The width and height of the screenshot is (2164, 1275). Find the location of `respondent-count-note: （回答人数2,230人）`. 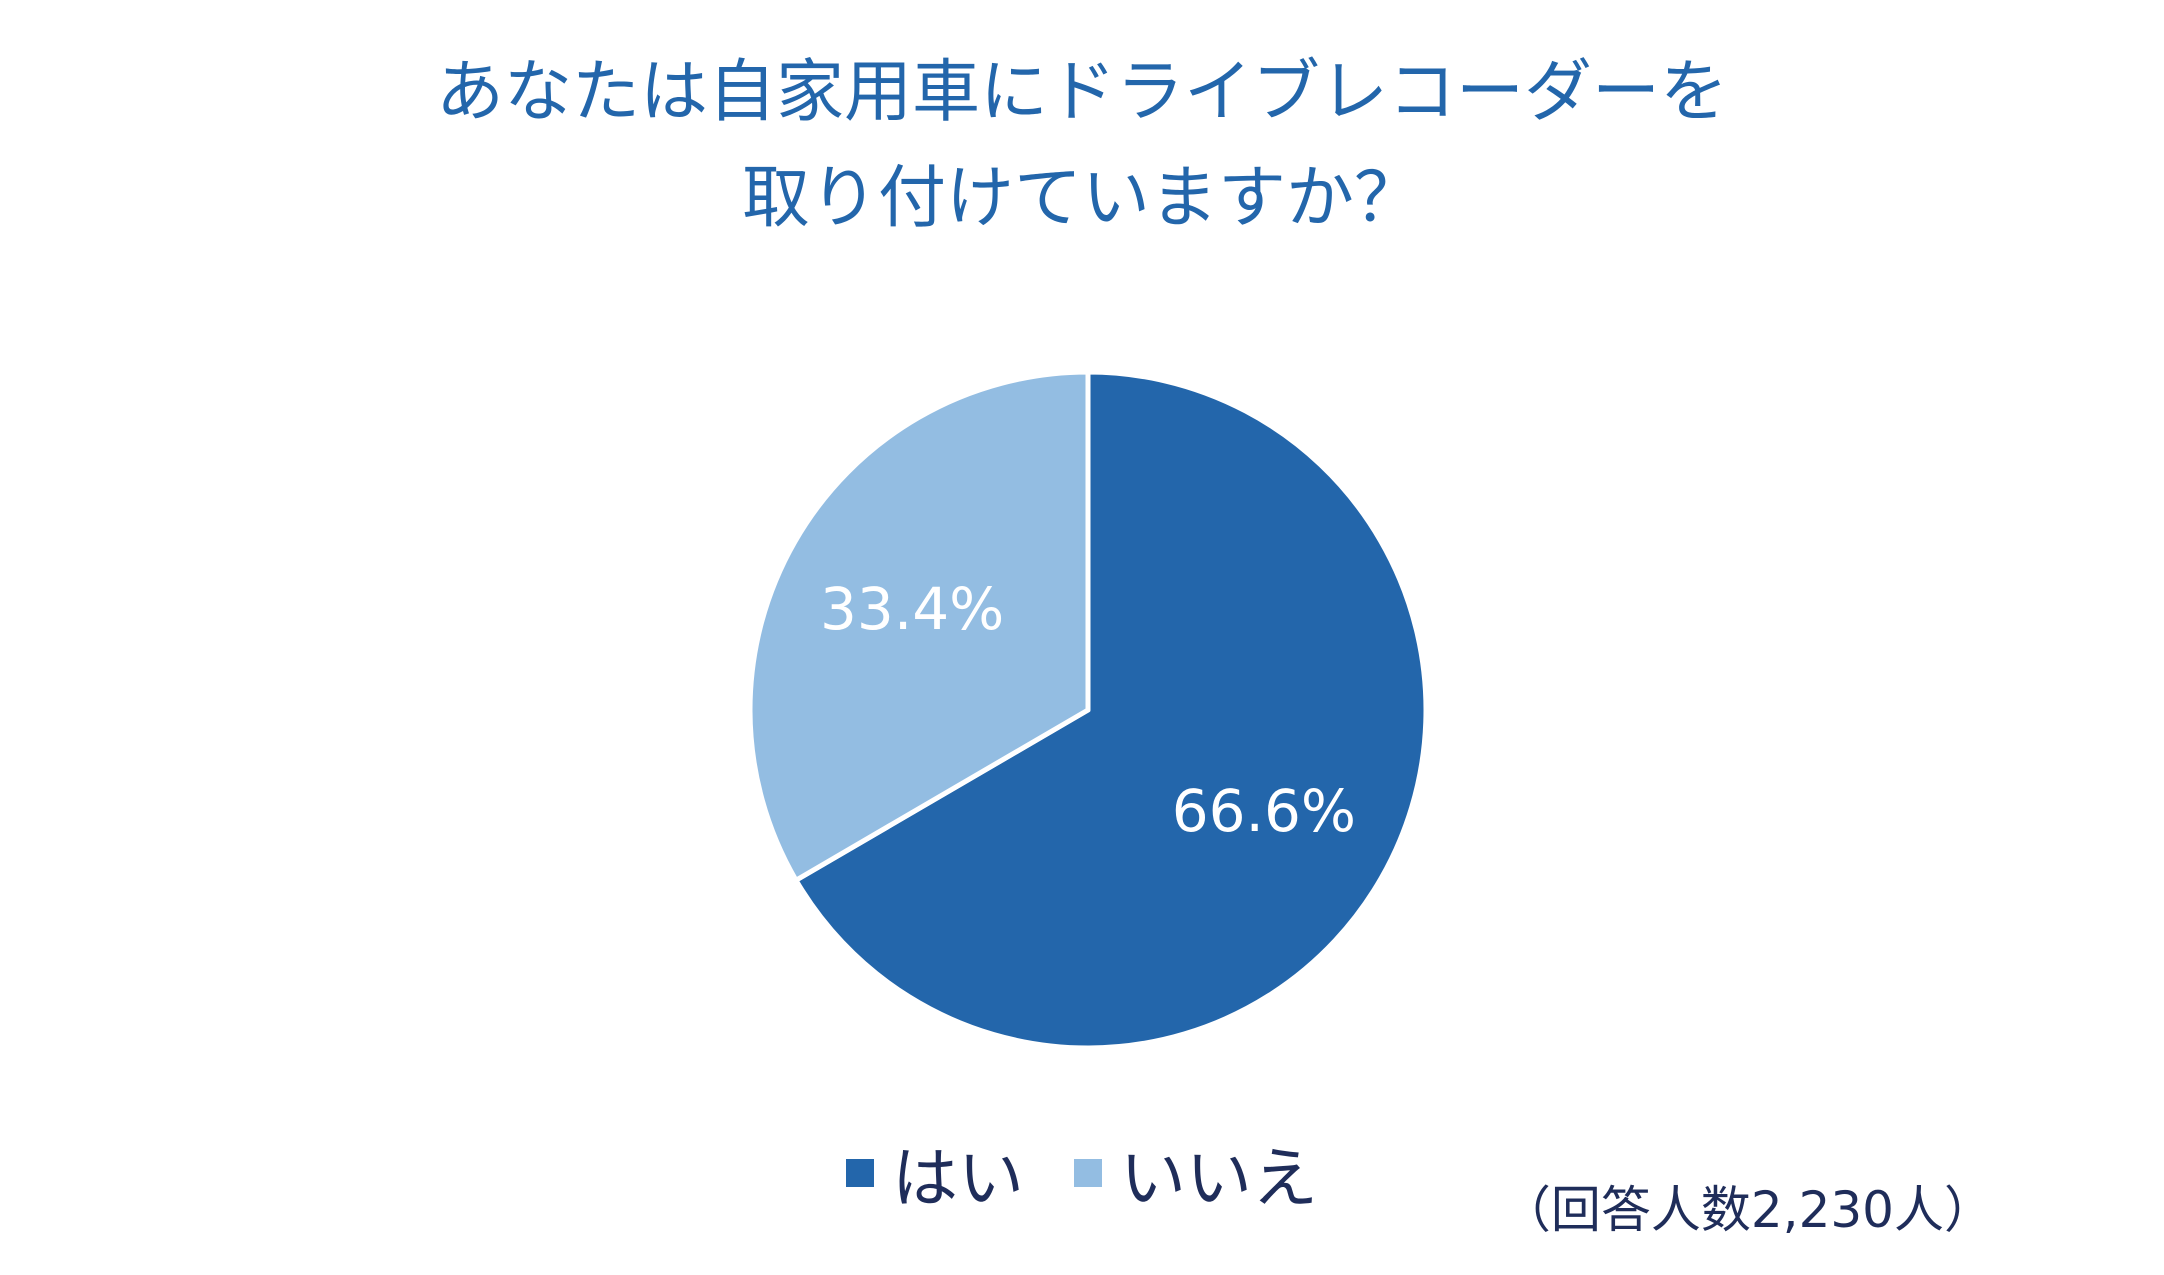

respondent-count-note: （回答人数2,230人） is located at coordinates (1747, 1210).